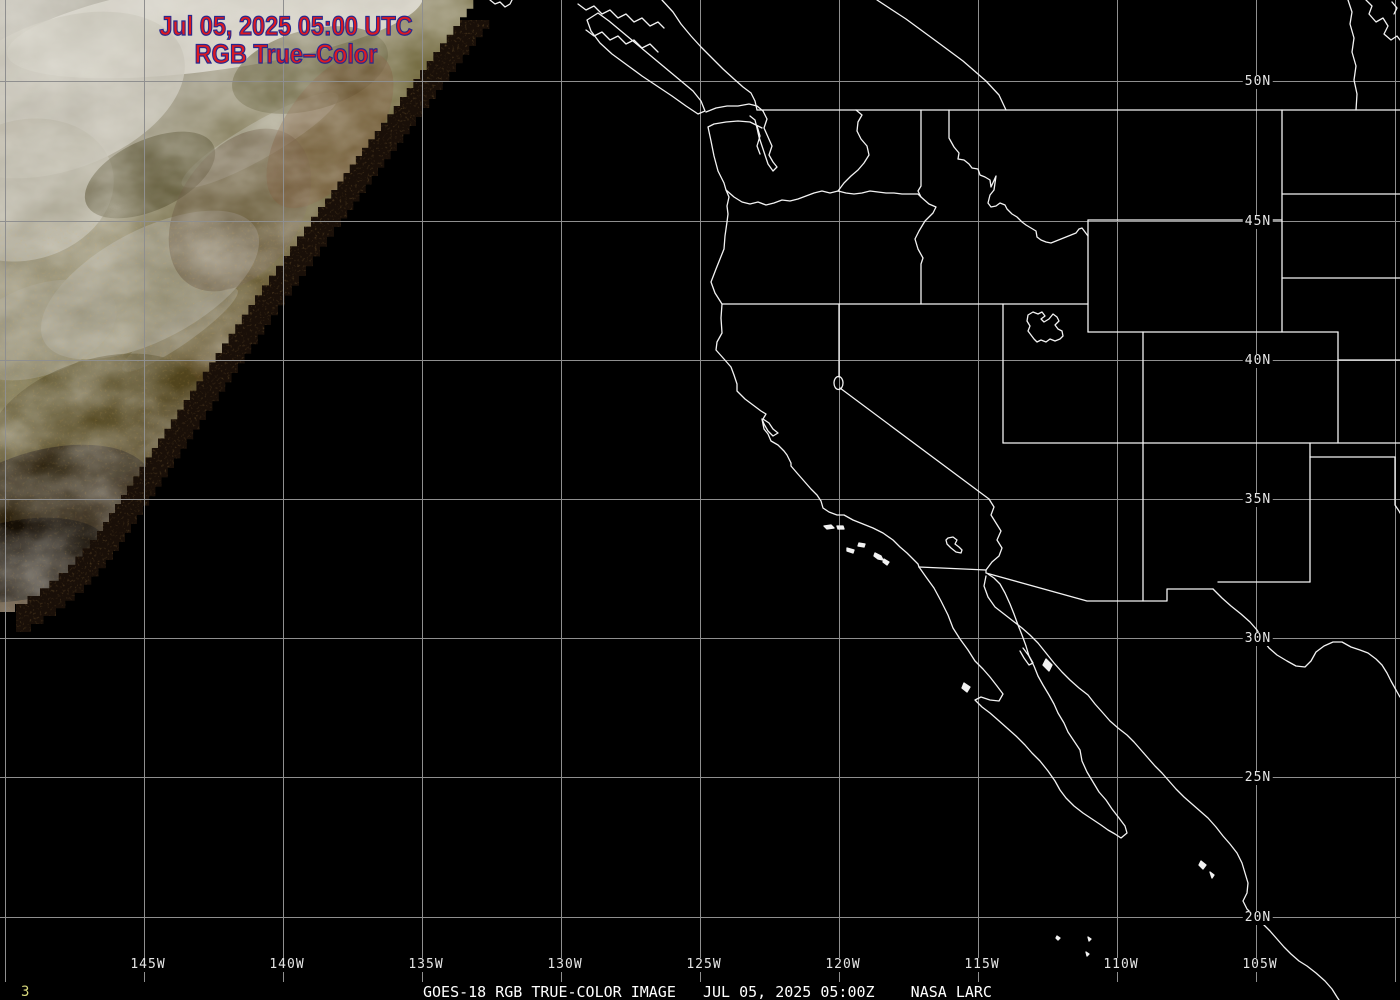  What do you see at coordinates (1382, 20) in the screenshot?
I see `lake-winnipegosis` at bounding box center [1382, 20].